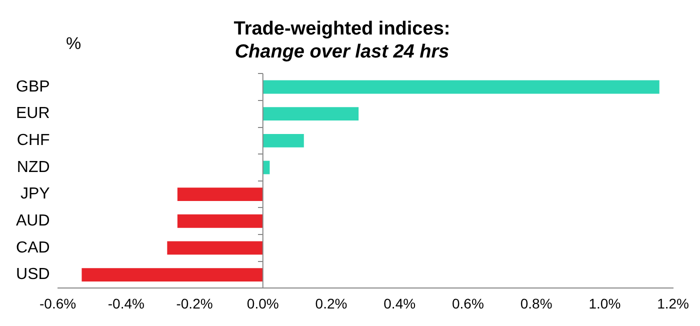 The height and width of the screenshot is (326, 700). Describe the element at coordinates (33, 247) in the screenshot. I see `y-tick-label: CAD` at that location.